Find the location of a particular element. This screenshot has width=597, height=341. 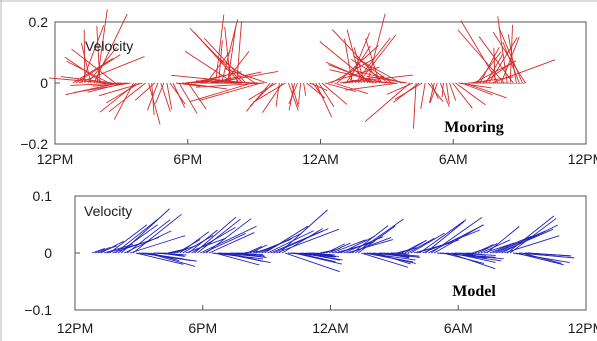

panel-label: Velocity is located at coordinates (109, 46).